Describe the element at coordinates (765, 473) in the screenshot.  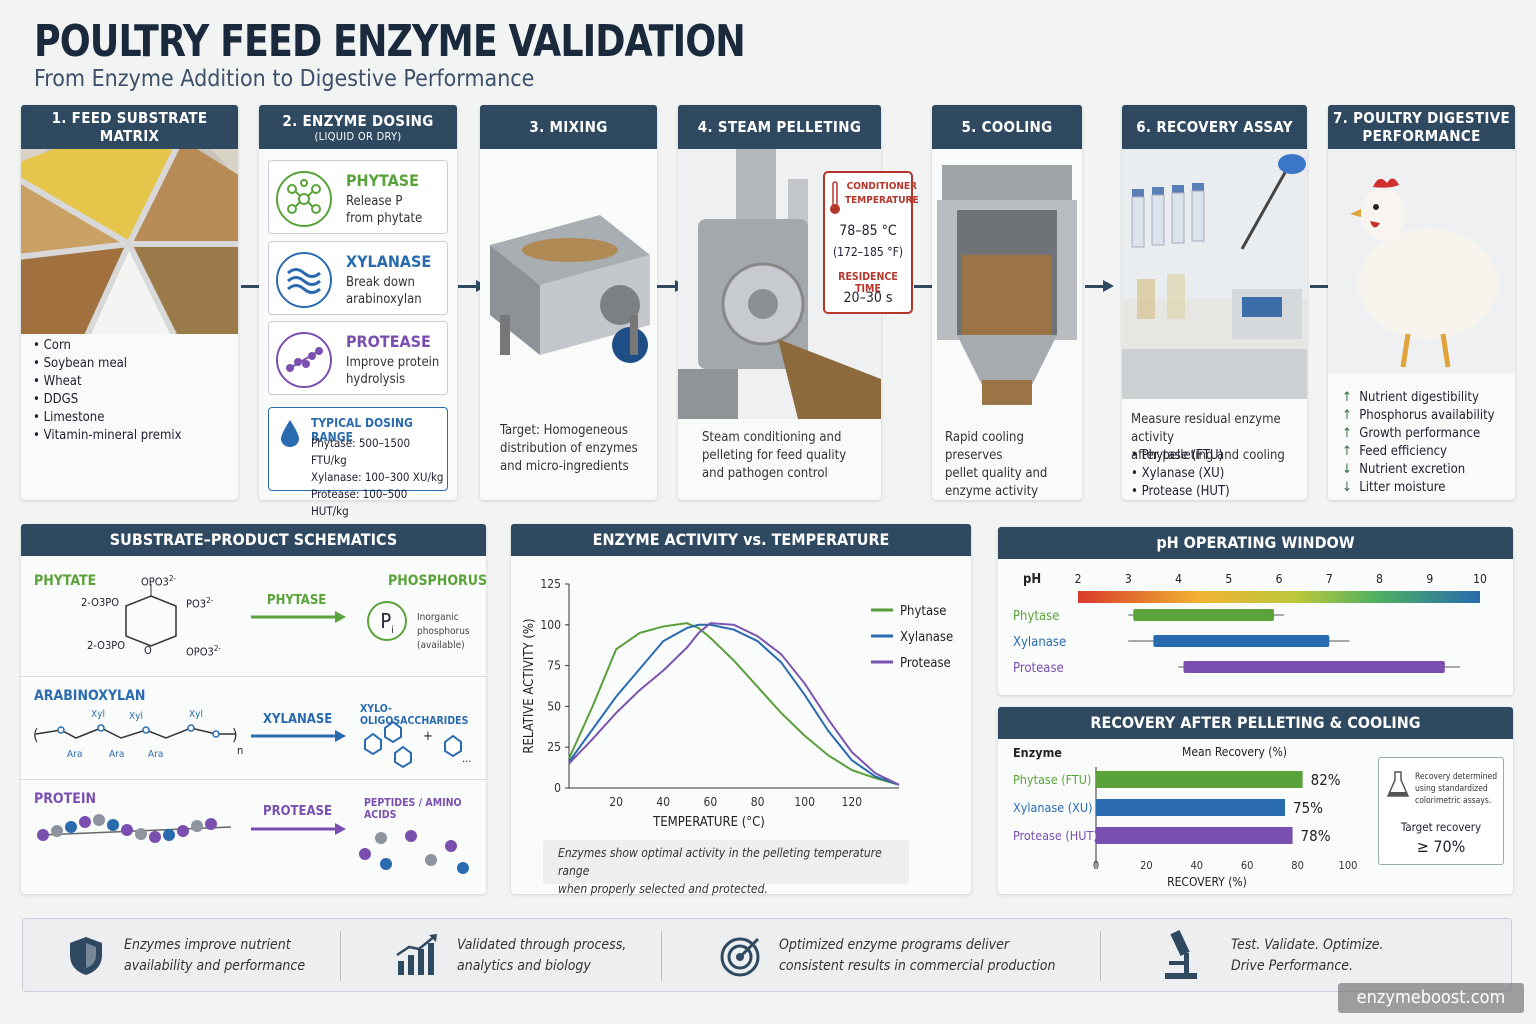
I see `desc-line: and pathogen control` at that location.